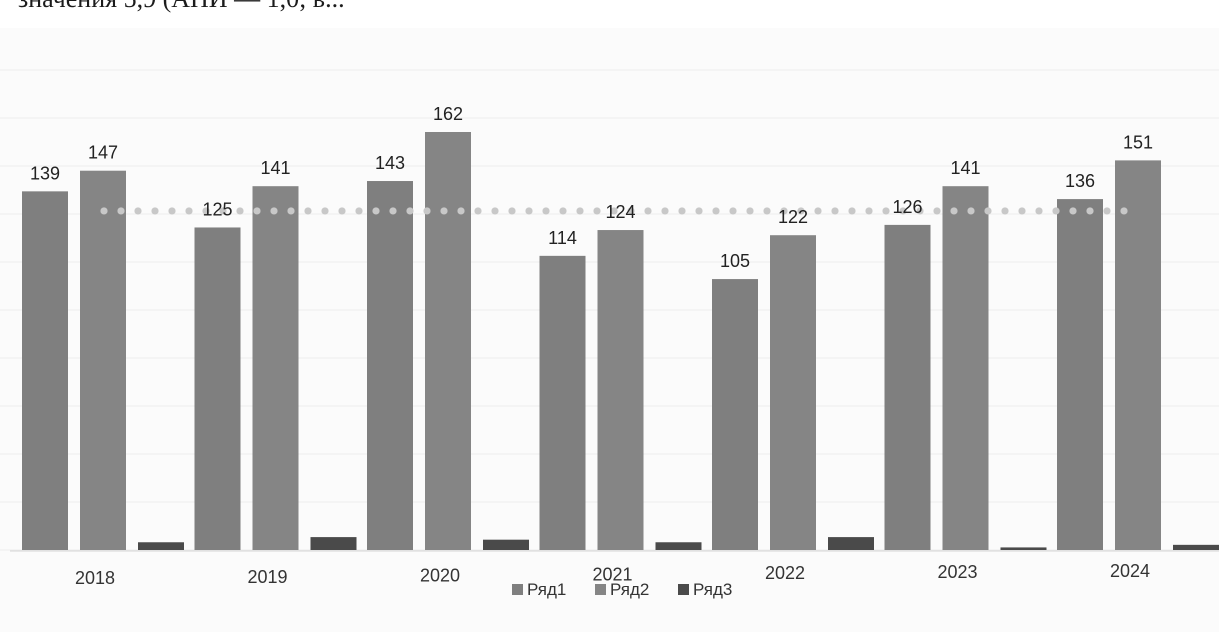 This screenshot has height=632, width=1219. Describe the element at coordinates (957, 572) in the screenshot. I see `x-tick-2023: 2023` at that location.